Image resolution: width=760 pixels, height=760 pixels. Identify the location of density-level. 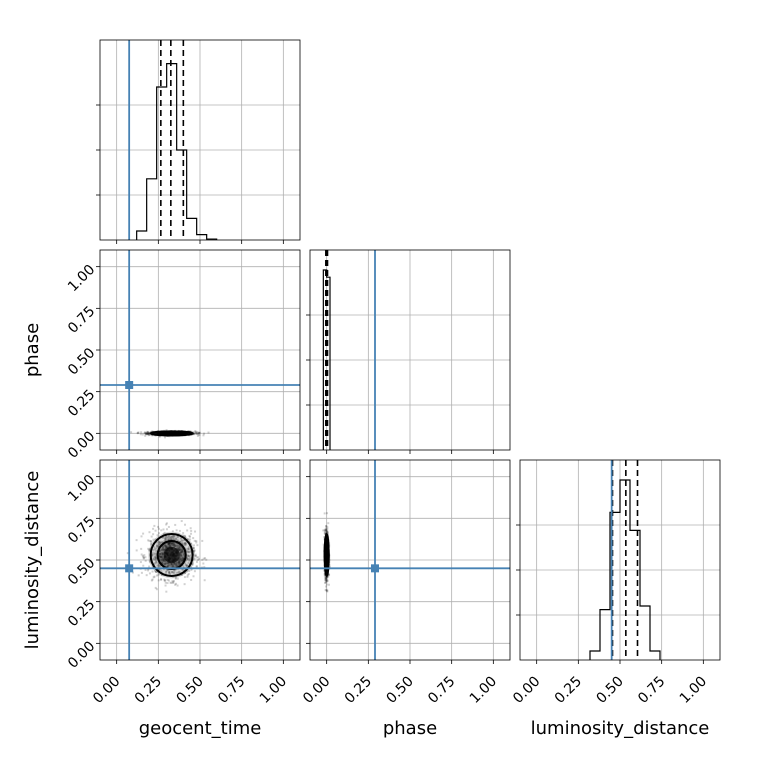
(171, 555).